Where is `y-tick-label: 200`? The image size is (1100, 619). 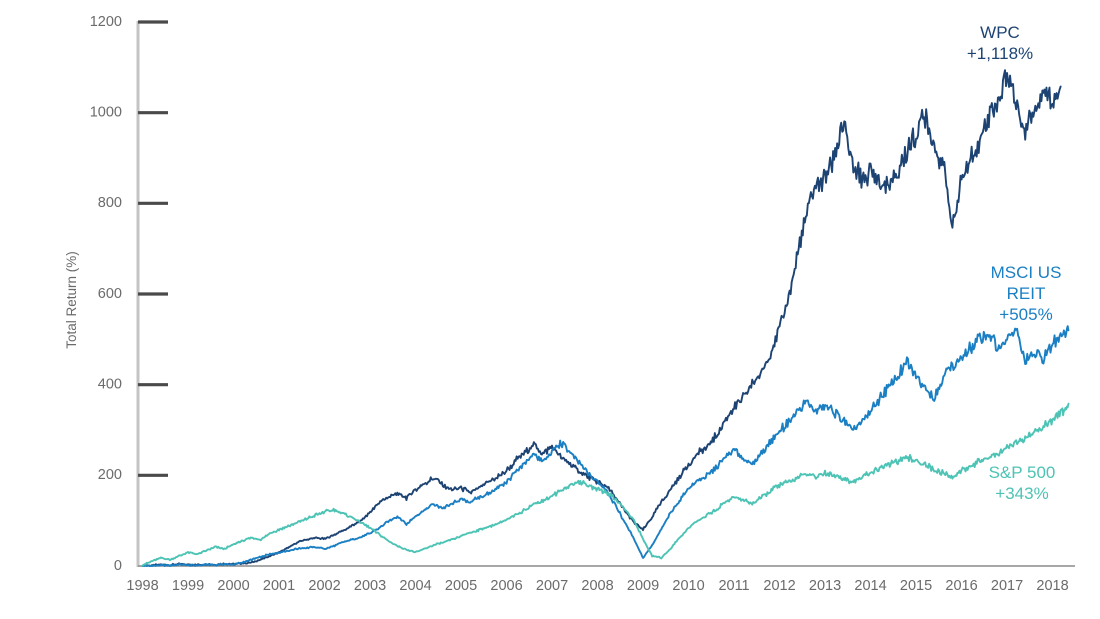
y-tick-label: 200 is located at coordinates (110, 475).